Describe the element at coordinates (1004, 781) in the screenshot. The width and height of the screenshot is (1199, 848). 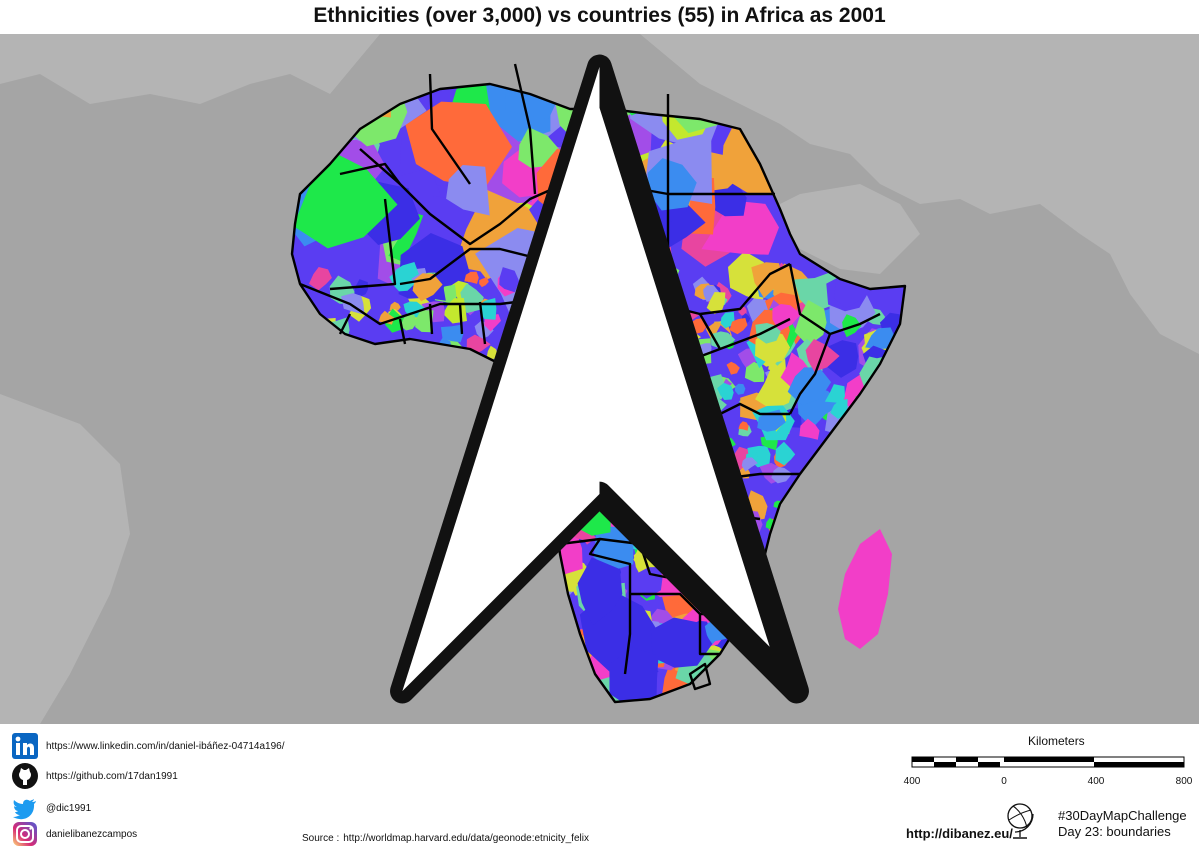
I see `scale-label: 0` at that location.